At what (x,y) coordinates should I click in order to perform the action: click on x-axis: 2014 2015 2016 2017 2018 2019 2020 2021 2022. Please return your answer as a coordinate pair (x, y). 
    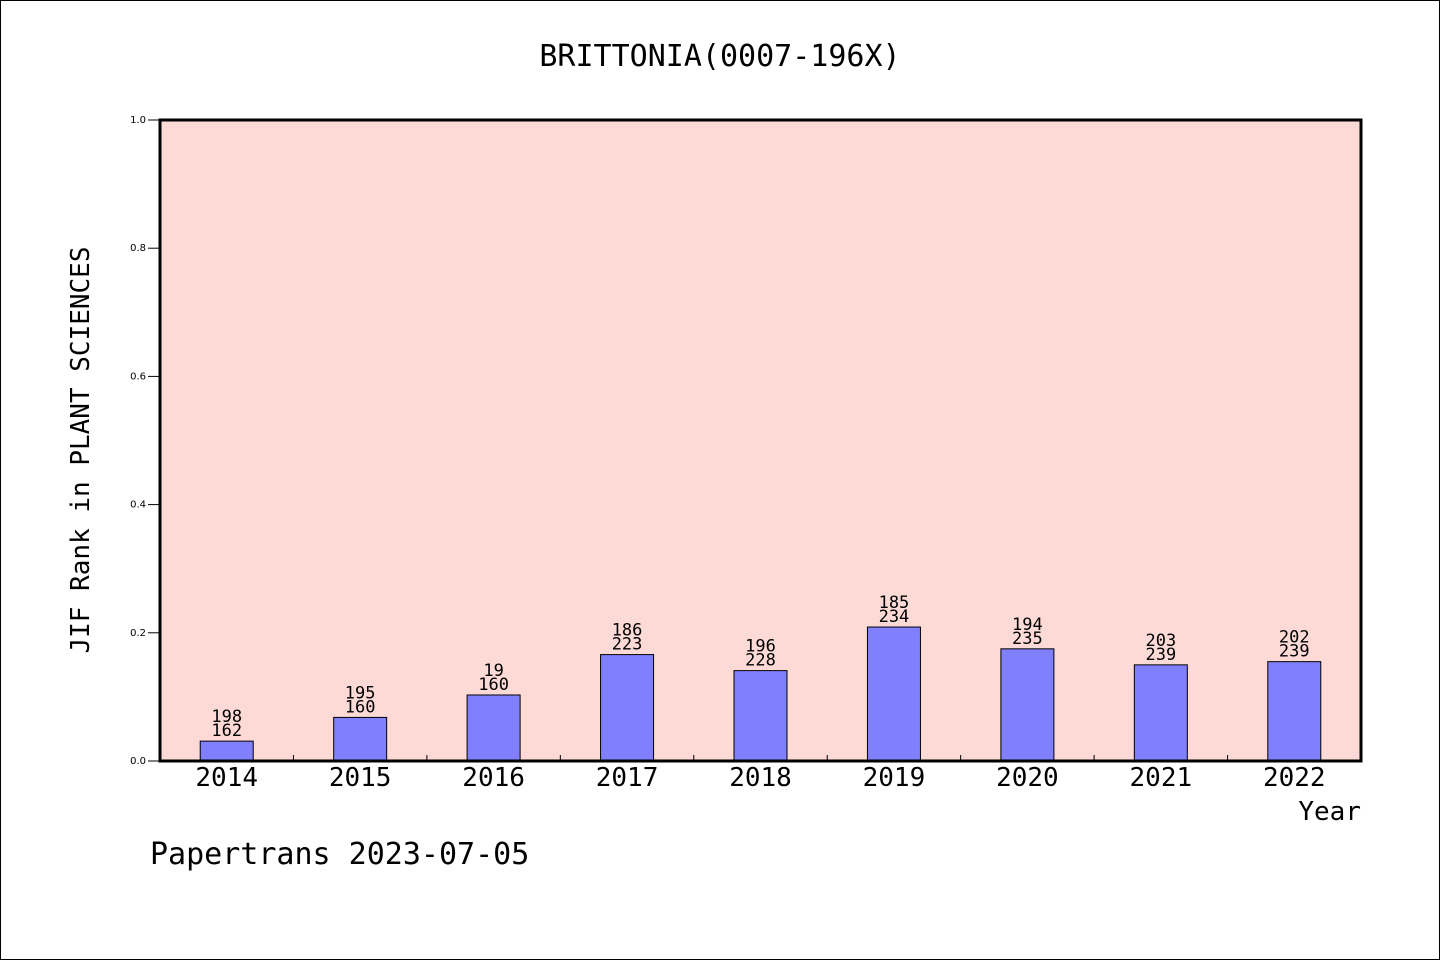
    Looking at the image, I should click on (760, 774).